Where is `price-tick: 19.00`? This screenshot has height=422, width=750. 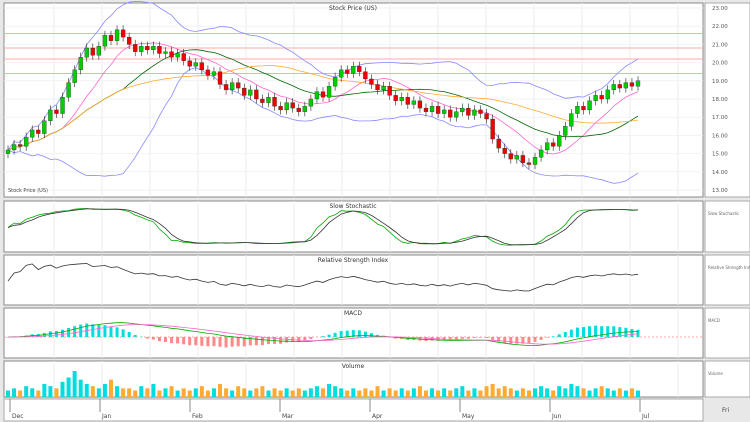 price-tick: 19.00 is located at coordinates (720, 82).